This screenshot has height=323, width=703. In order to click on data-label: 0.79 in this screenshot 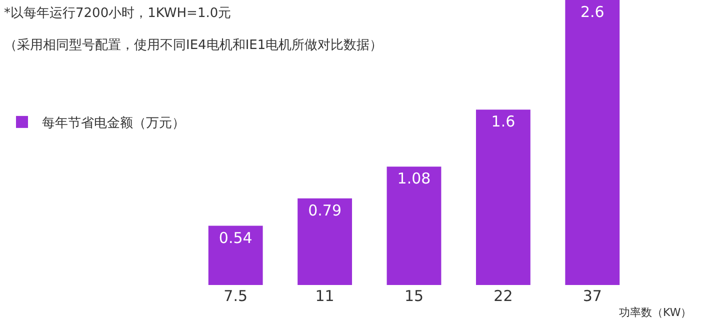, I will do `click(325, 210)`.